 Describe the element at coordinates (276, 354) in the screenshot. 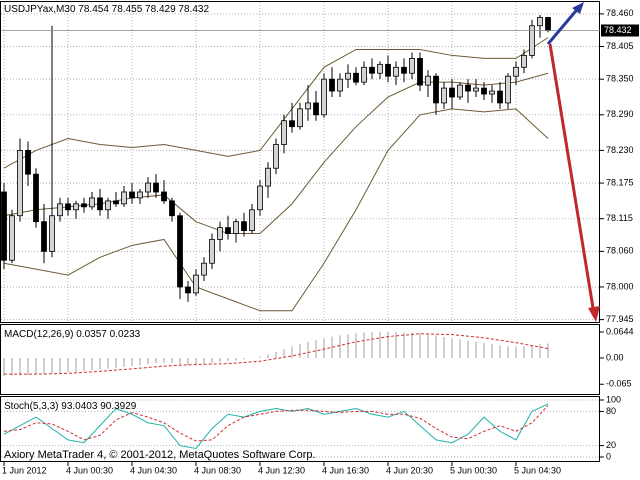

I see `signal-line` at that location.